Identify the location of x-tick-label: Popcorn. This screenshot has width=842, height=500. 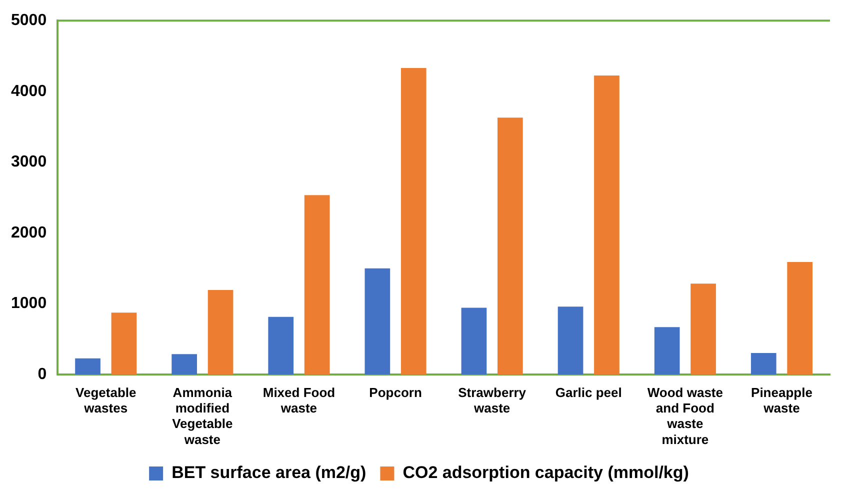
(395, 392).